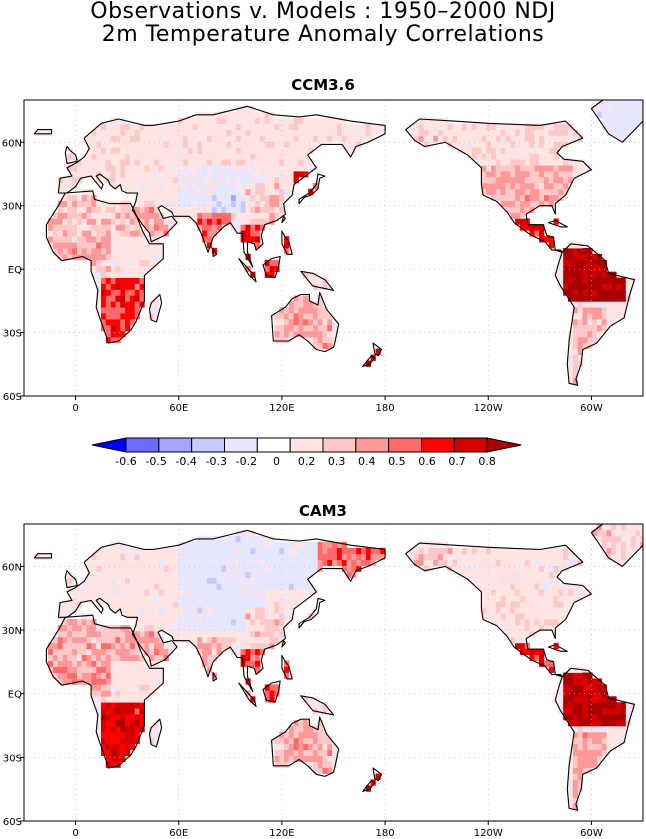  I want to click on colorbar-bin, so click(405, 445).